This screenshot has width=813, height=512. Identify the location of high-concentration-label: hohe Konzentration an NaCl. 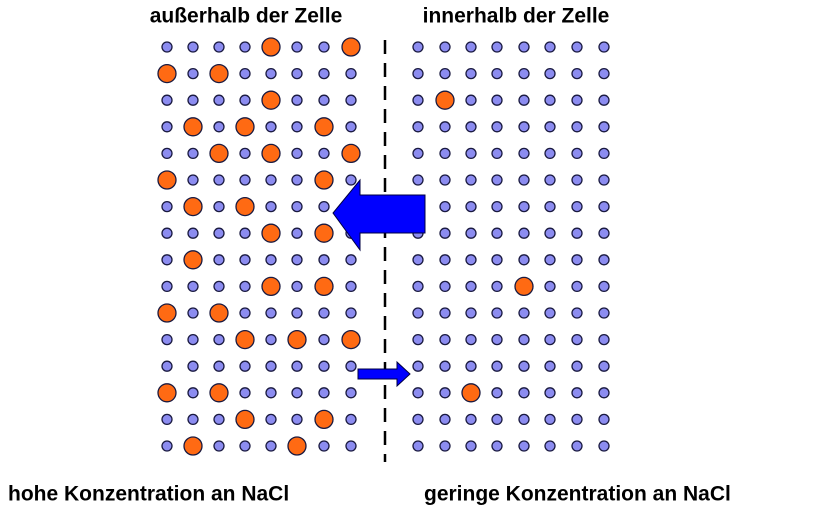
(148, 494).